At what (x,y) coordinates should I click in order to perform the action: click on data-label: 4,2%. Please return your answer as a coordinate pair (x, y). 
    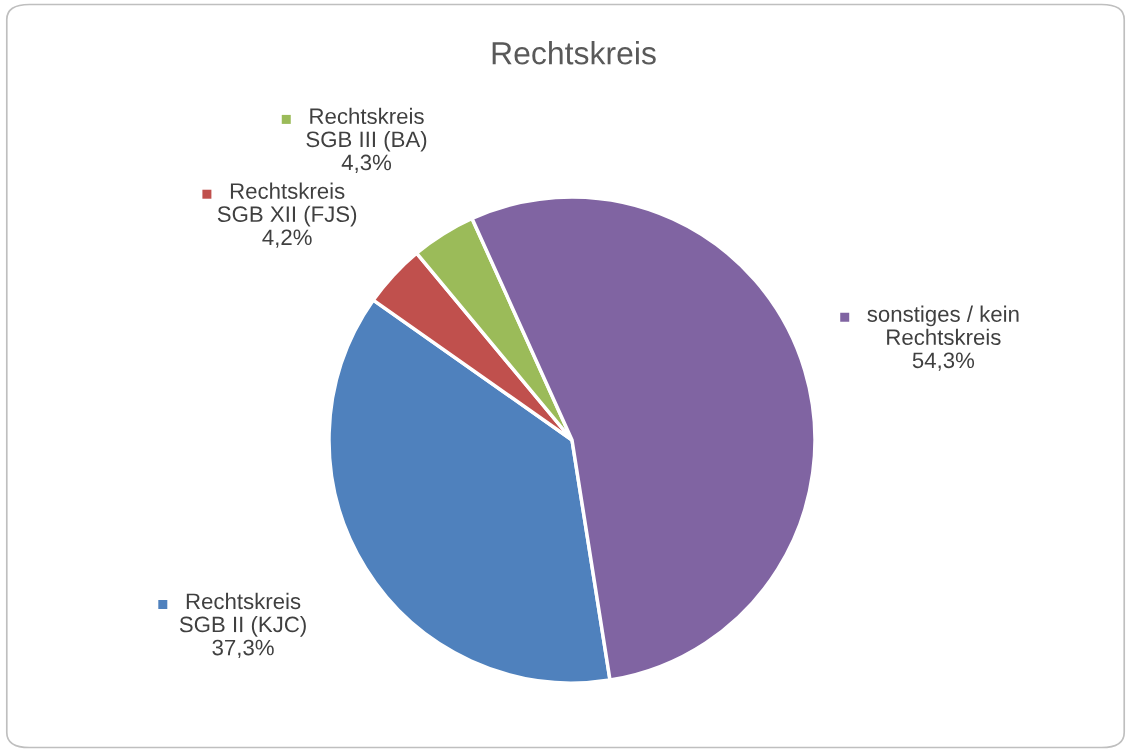
    Looking at the image, I should click on (287, 238).